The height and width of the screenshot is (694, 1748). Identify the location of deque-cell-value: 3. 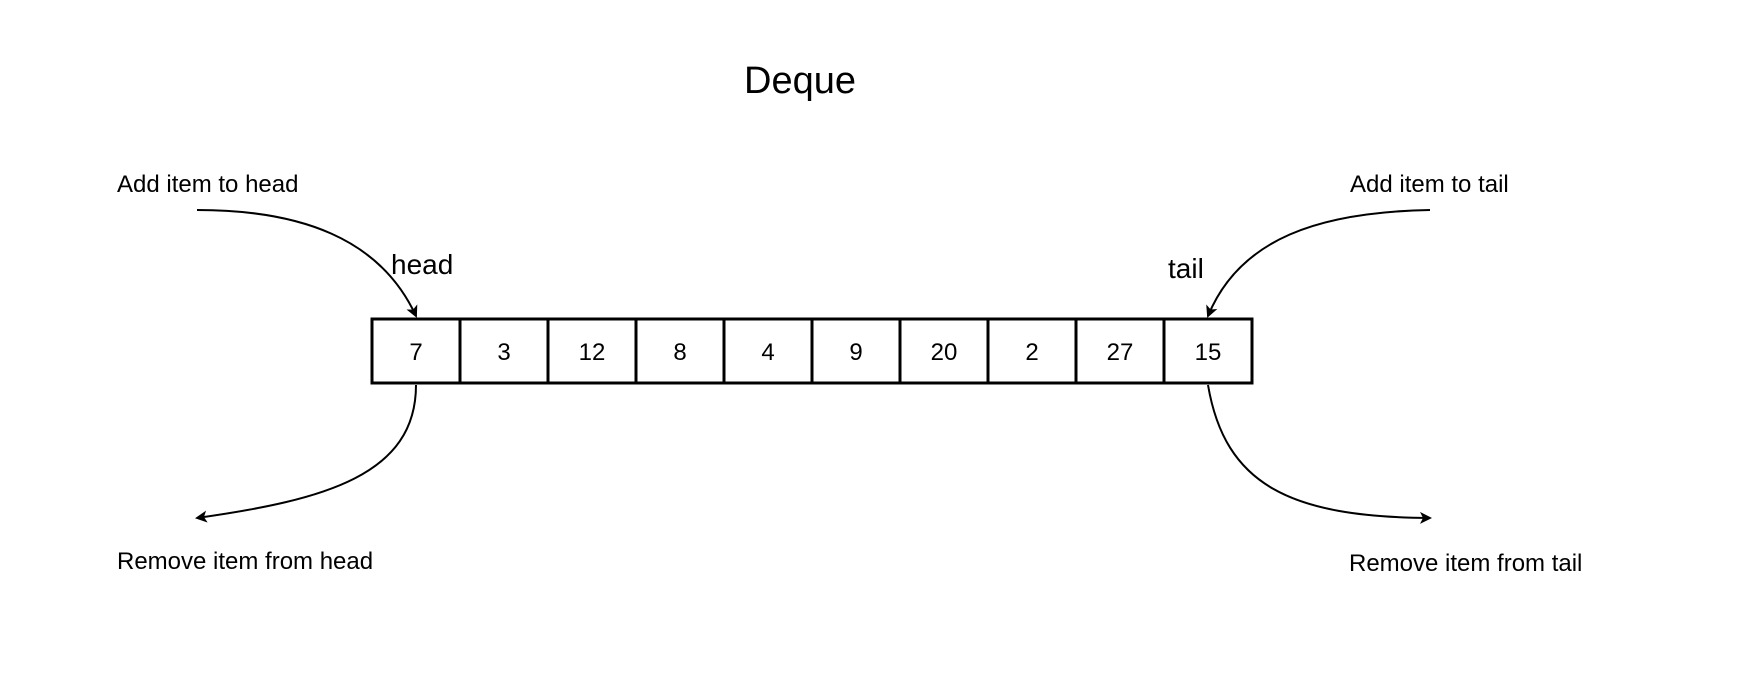
(503, 352).